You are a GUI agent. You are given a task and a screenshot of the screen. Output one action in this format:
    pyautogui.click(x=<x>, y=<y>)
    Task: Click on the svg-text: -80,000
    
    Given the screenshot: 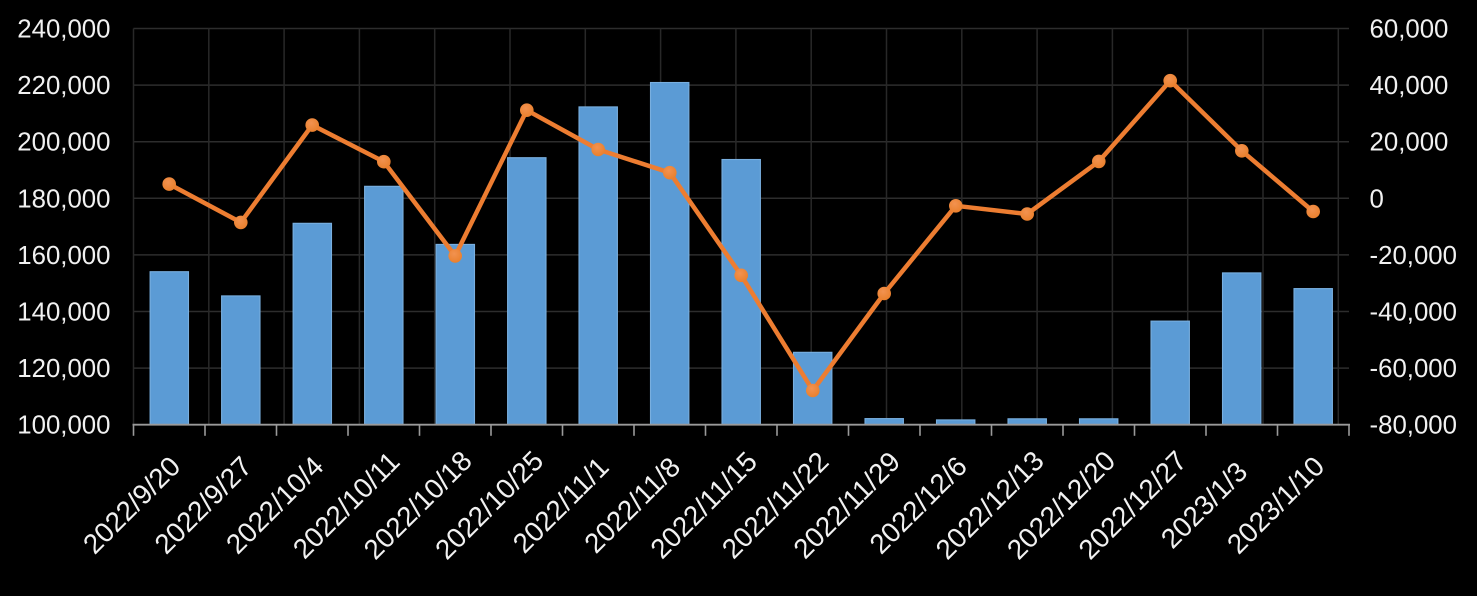 What is the action you would take?
    pyautogui.click(x=1414, y=426)
    